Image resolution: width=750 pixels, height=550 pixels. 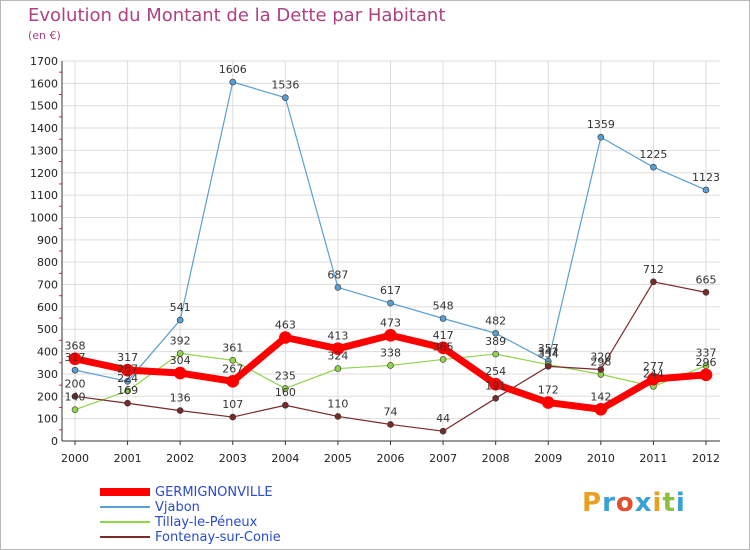 What do you see at coordinates (653, 154) in the screenshot?
I see `data-label-vjabon: 1225` at bounding box center [653, 154].